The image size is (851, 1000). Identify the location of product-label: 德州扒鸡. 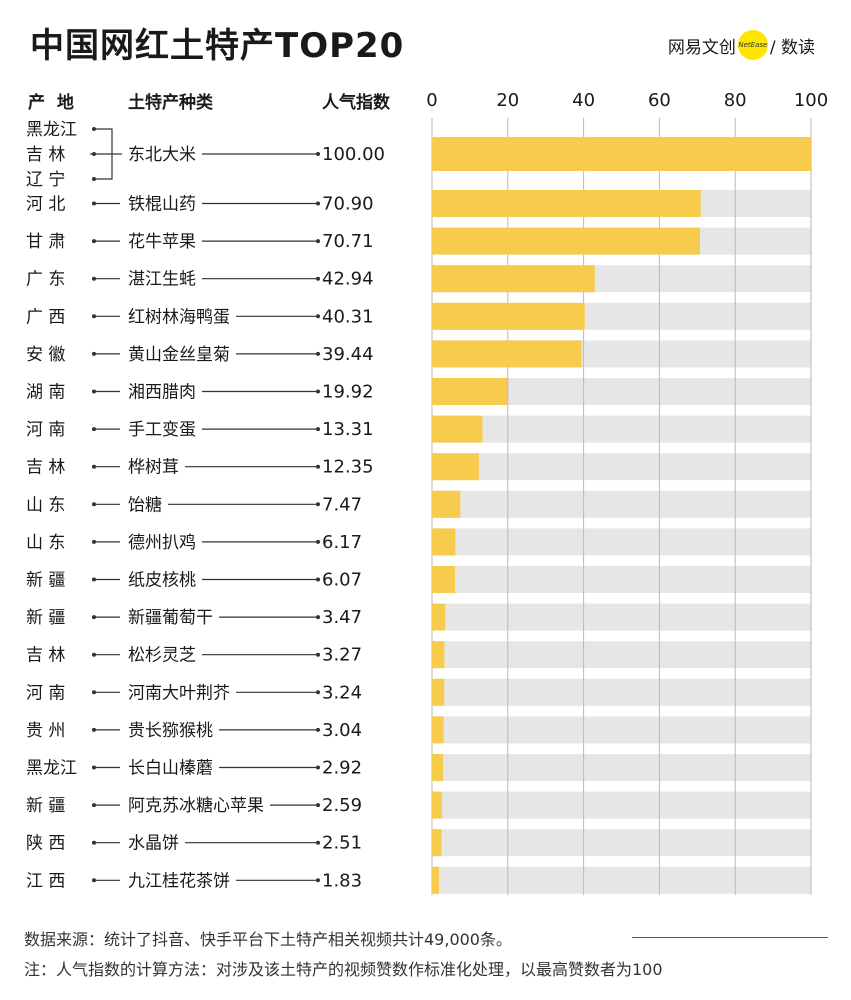
(162, 543).